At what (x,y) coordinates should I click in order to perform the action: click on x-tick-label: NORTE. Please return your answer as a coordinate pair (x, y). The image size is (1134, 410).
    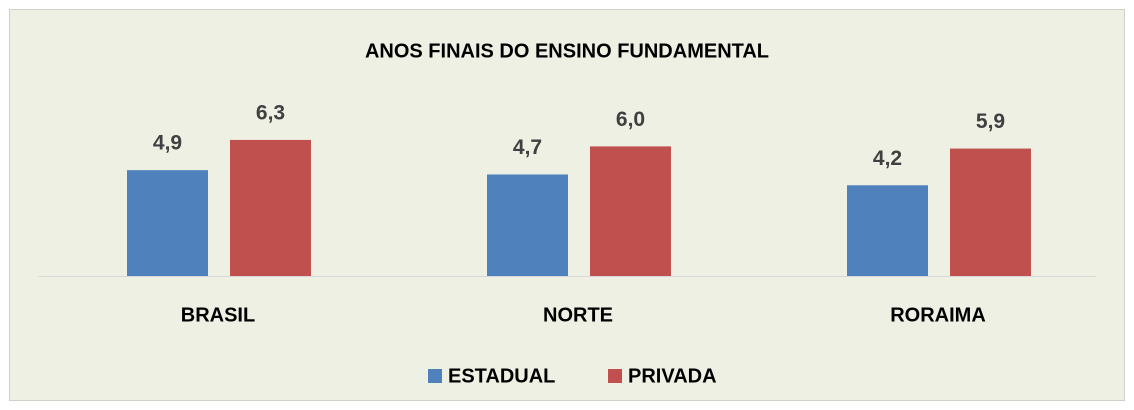
    Looking at the image, I should click on (578, 315).